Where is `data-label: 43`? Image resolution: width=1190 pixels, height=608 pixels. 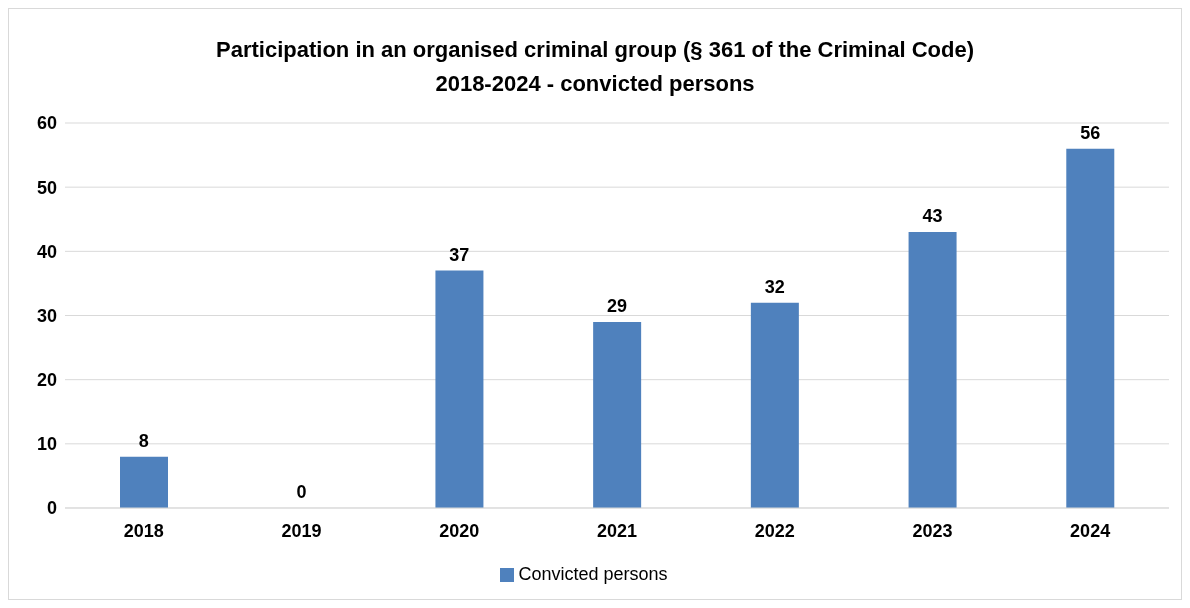 data-label: 43 is located at coordinates (932, 216).